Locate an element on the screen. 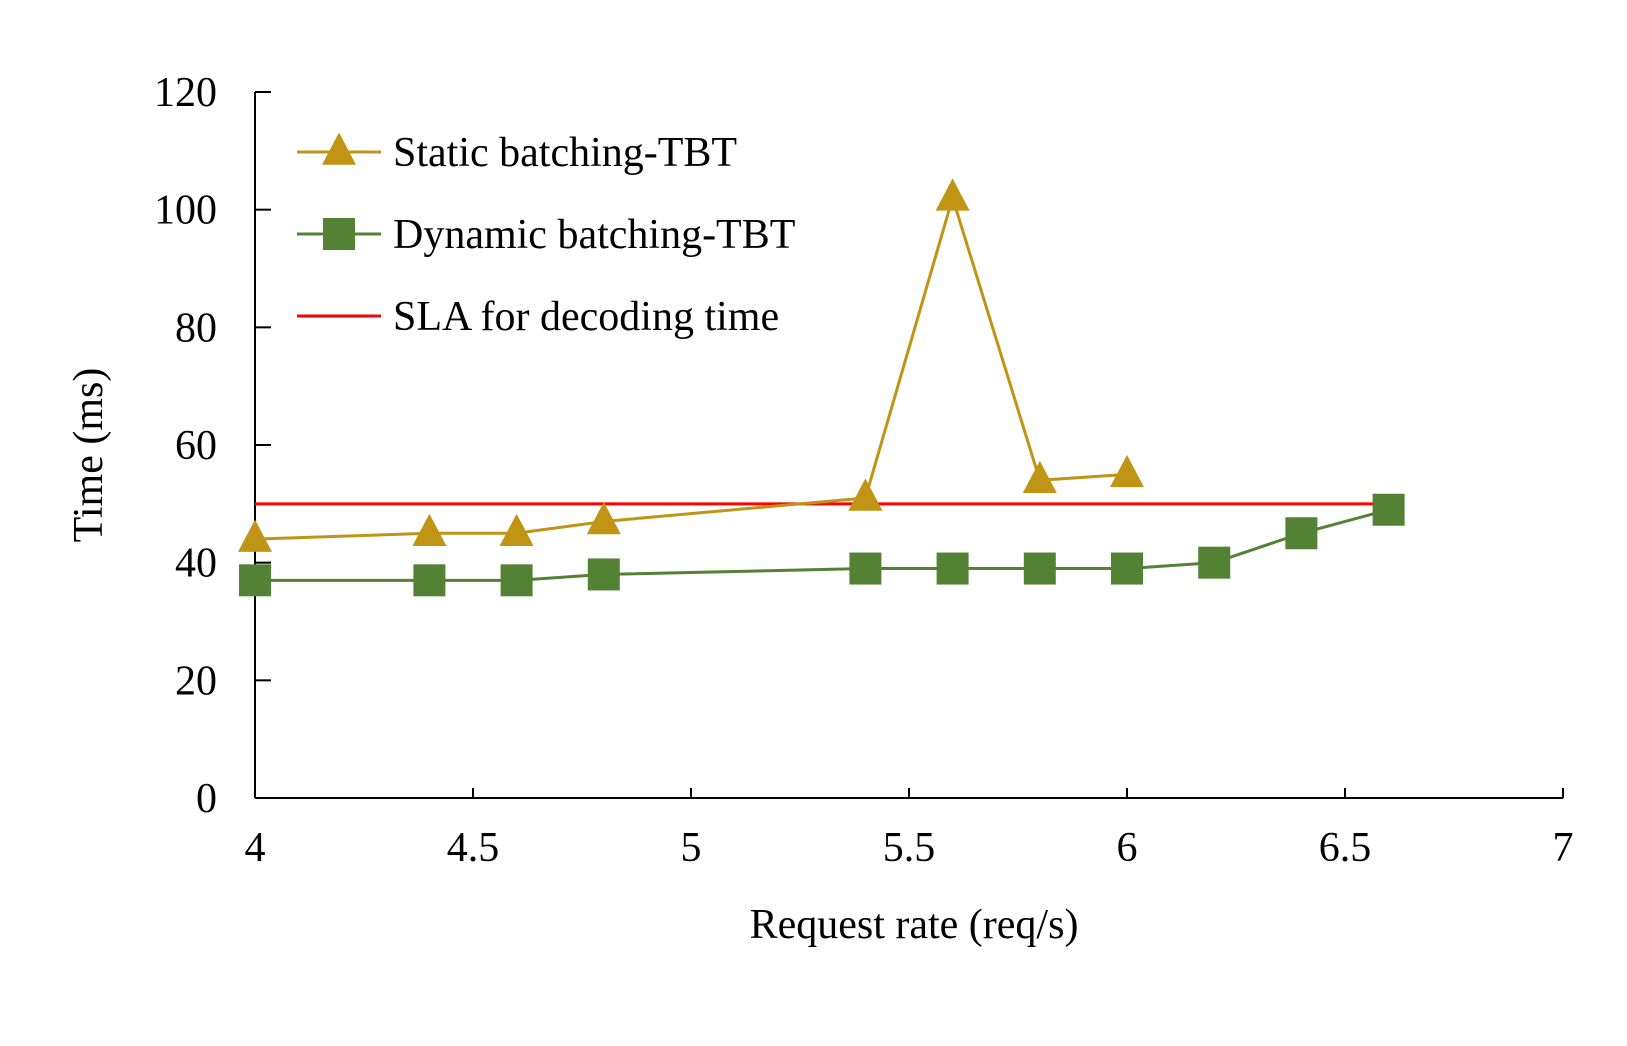  legend-entry: SLA for decoding time is located at coordinates (538, 317).